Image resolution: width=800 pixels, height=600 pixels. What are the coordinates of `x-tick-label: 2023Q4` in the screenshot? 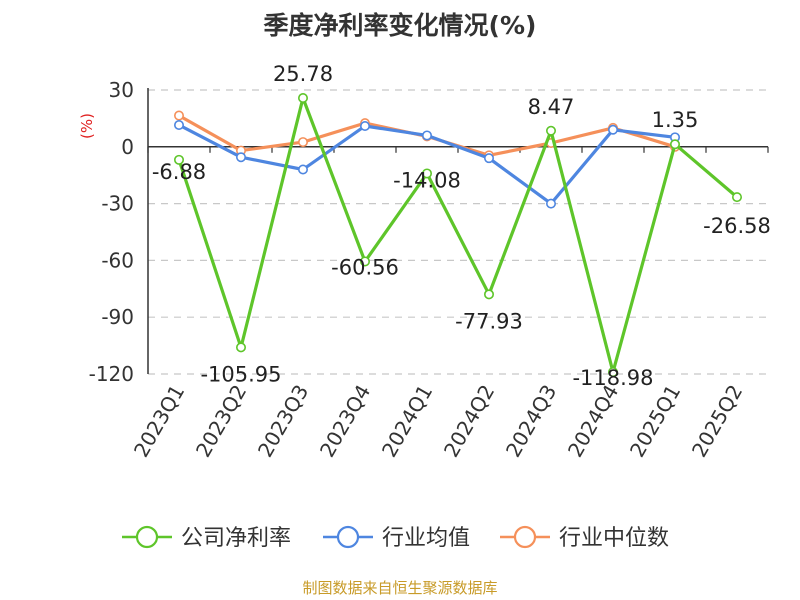 It's located at (345, 421).